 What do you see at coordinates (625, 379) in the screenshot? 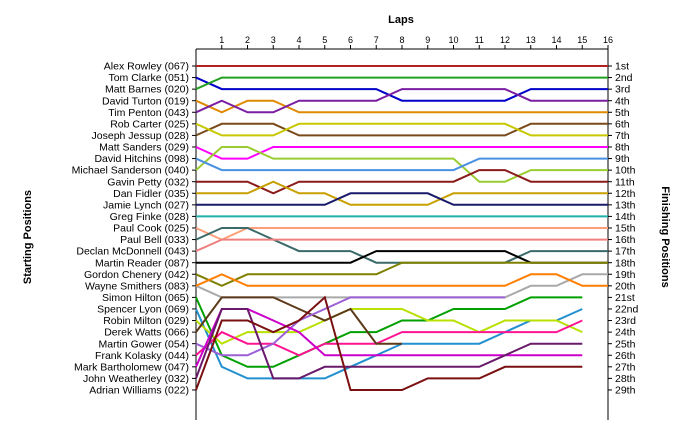
I see `finishing-position-label: 28th` at bounding box center [625, 379].